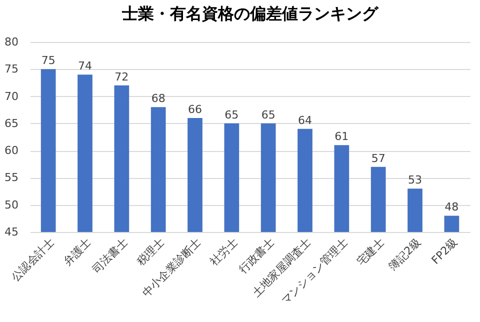 The width and height of the screenshot is (480, 322). Describe the element at coordinates (11, 205) in the screenshot. I see `y-tick-label: 50` at that location.